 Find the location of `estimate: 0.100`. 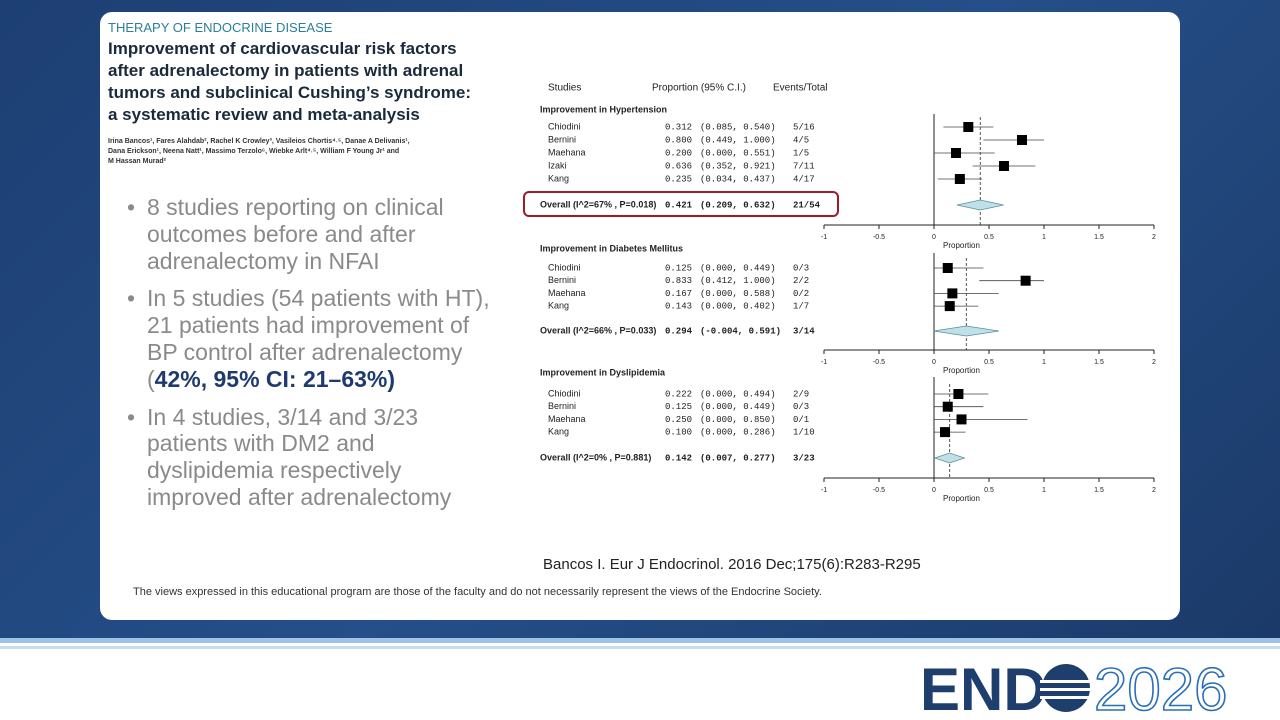

estimate: 0.100 is located at coordinates (678, 432).